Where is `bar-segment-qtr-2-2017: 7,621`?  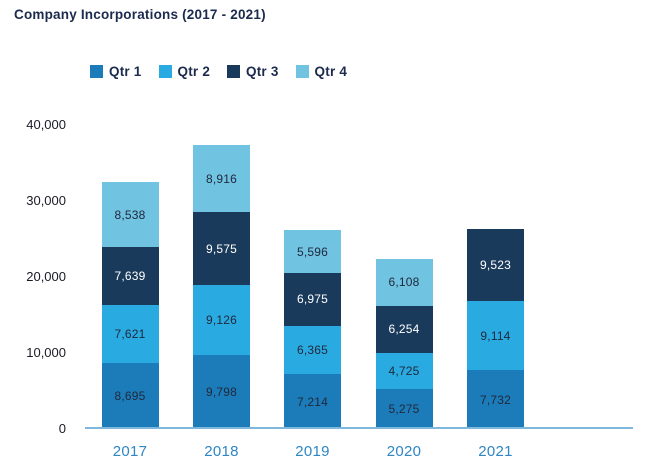 bar-segment-qtr-2-2017: 7,621 is located at coordinates (130, 334).